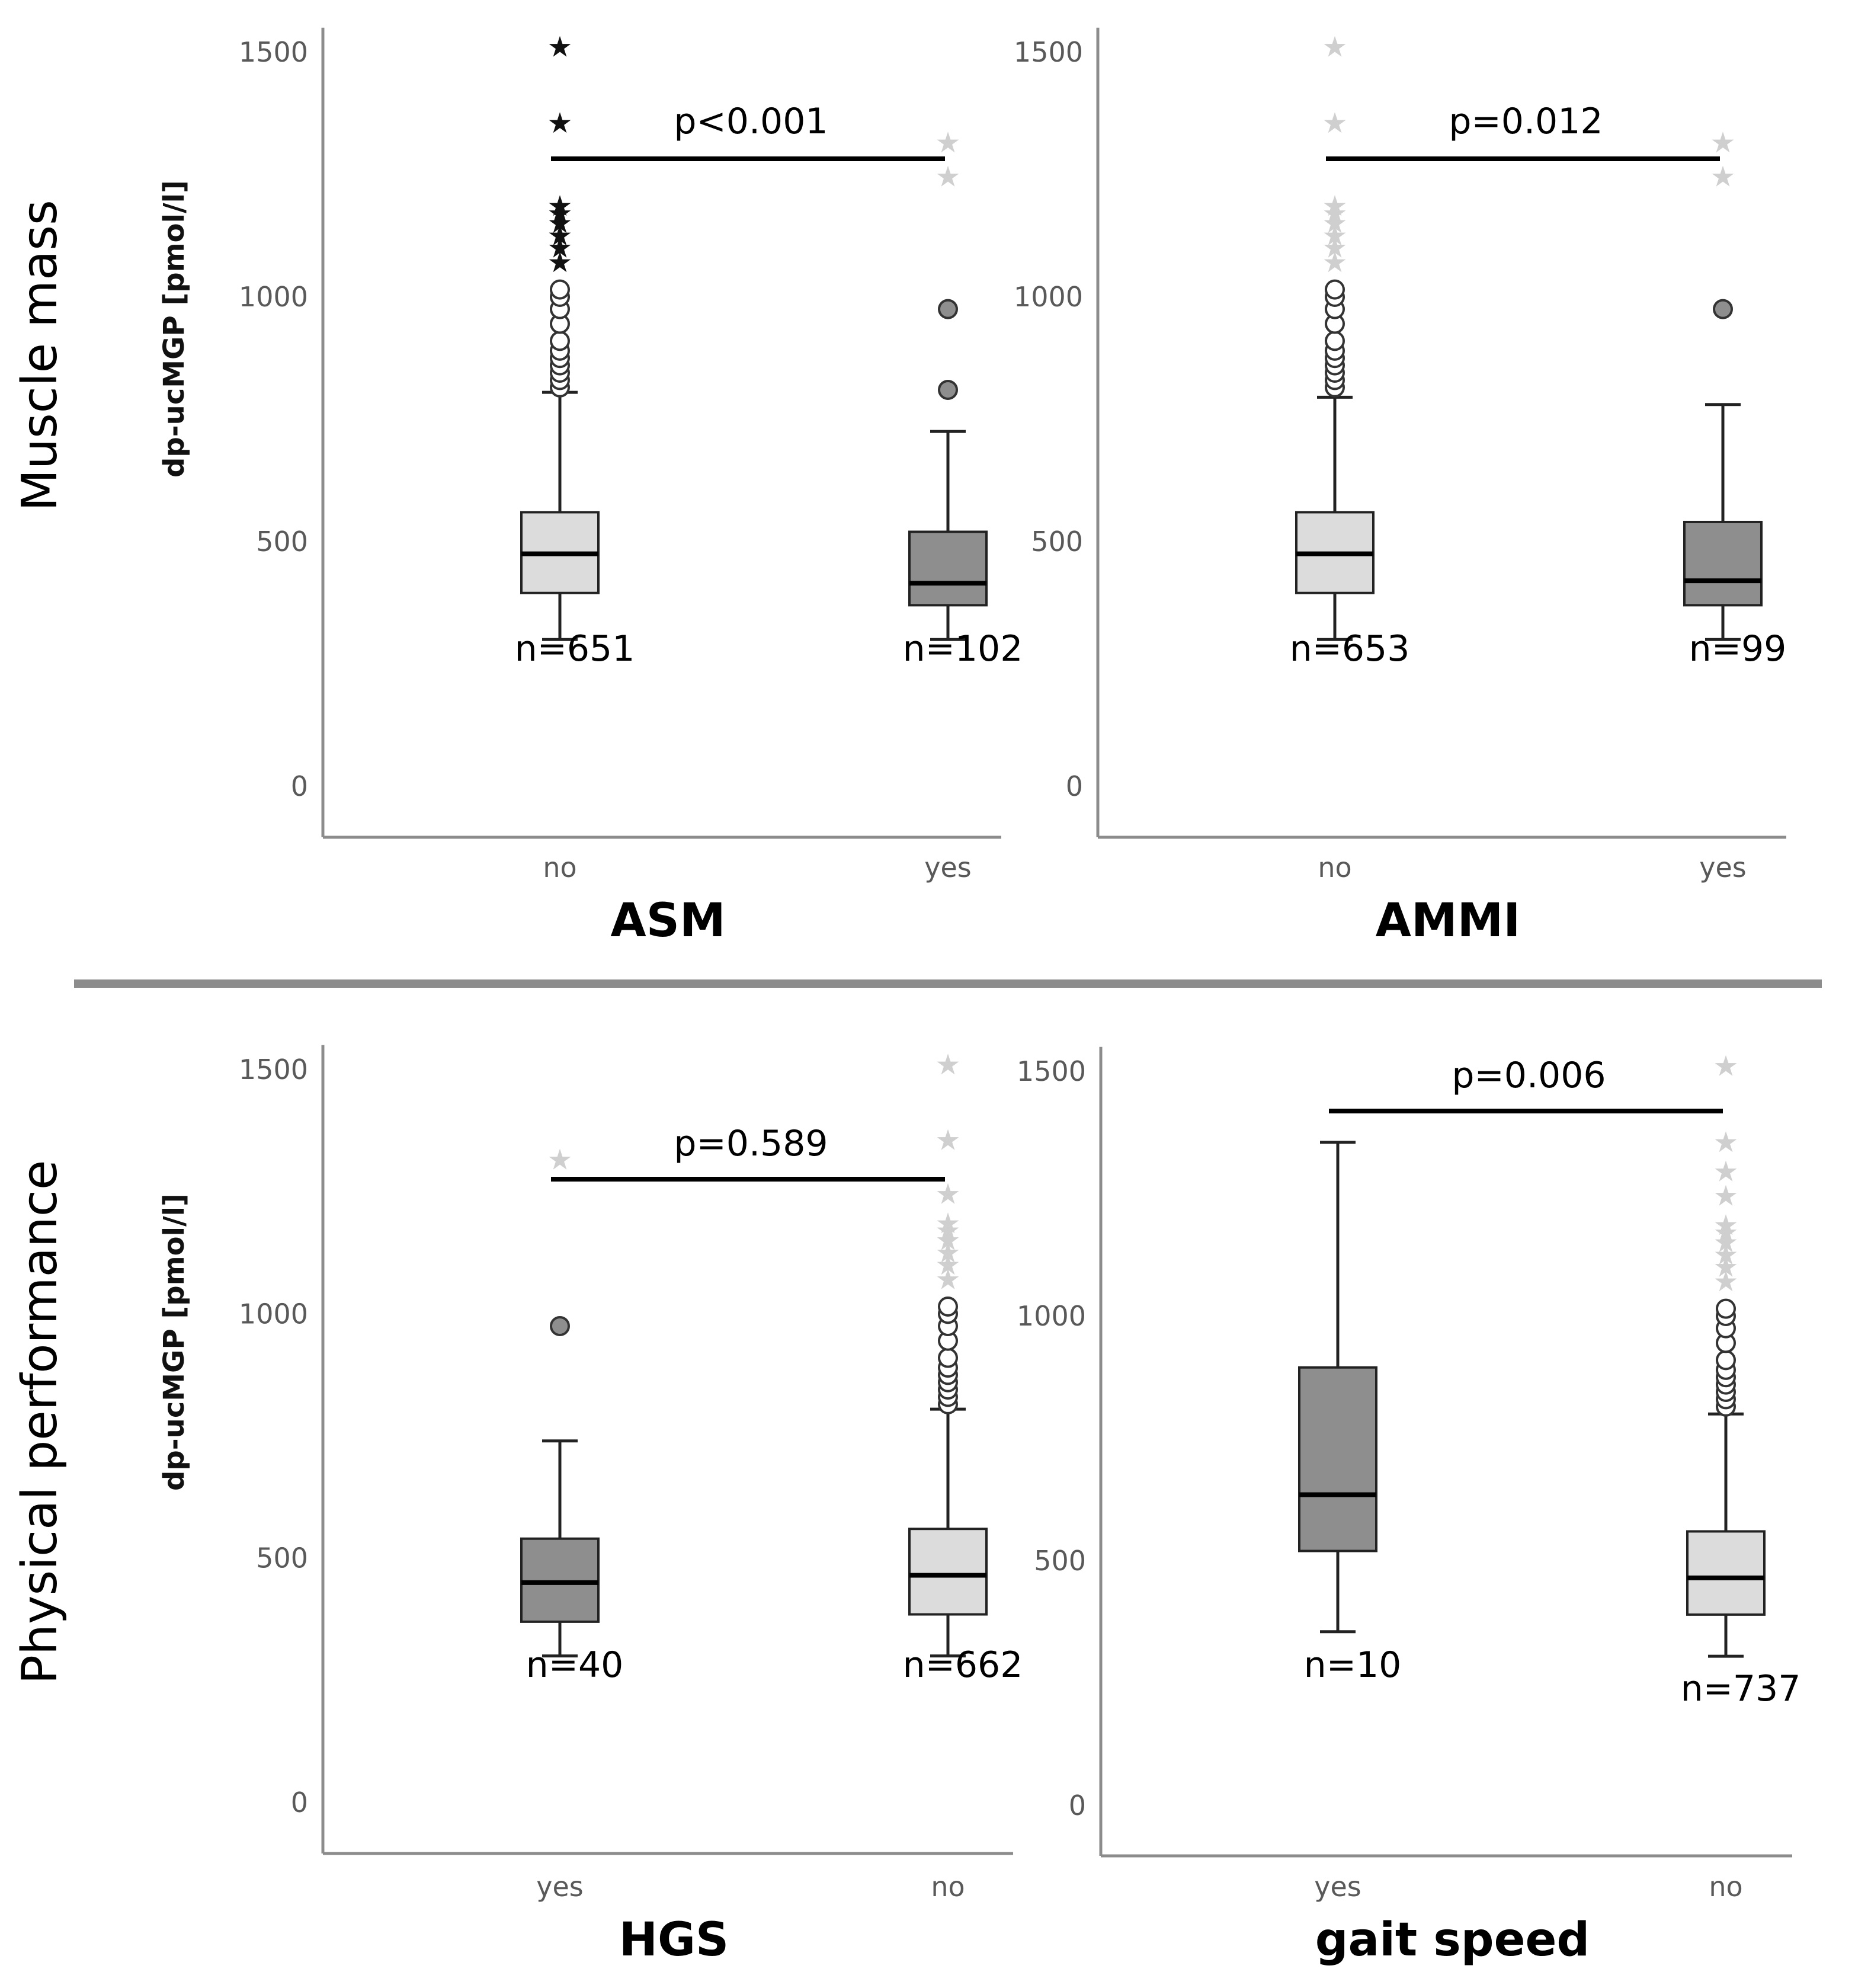  What do you see at coordinates (572, 1415) in the screenshot?
I see `box-group-yes: ★ n=40` at bounding box center [572, 1415].